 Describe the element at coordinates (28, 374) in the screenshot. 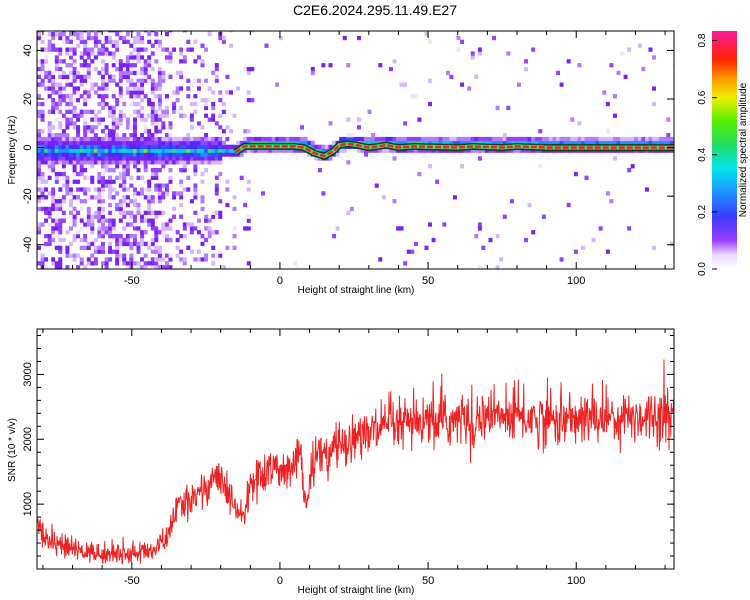

I see `snr-ytick-label: 3000` at that location.